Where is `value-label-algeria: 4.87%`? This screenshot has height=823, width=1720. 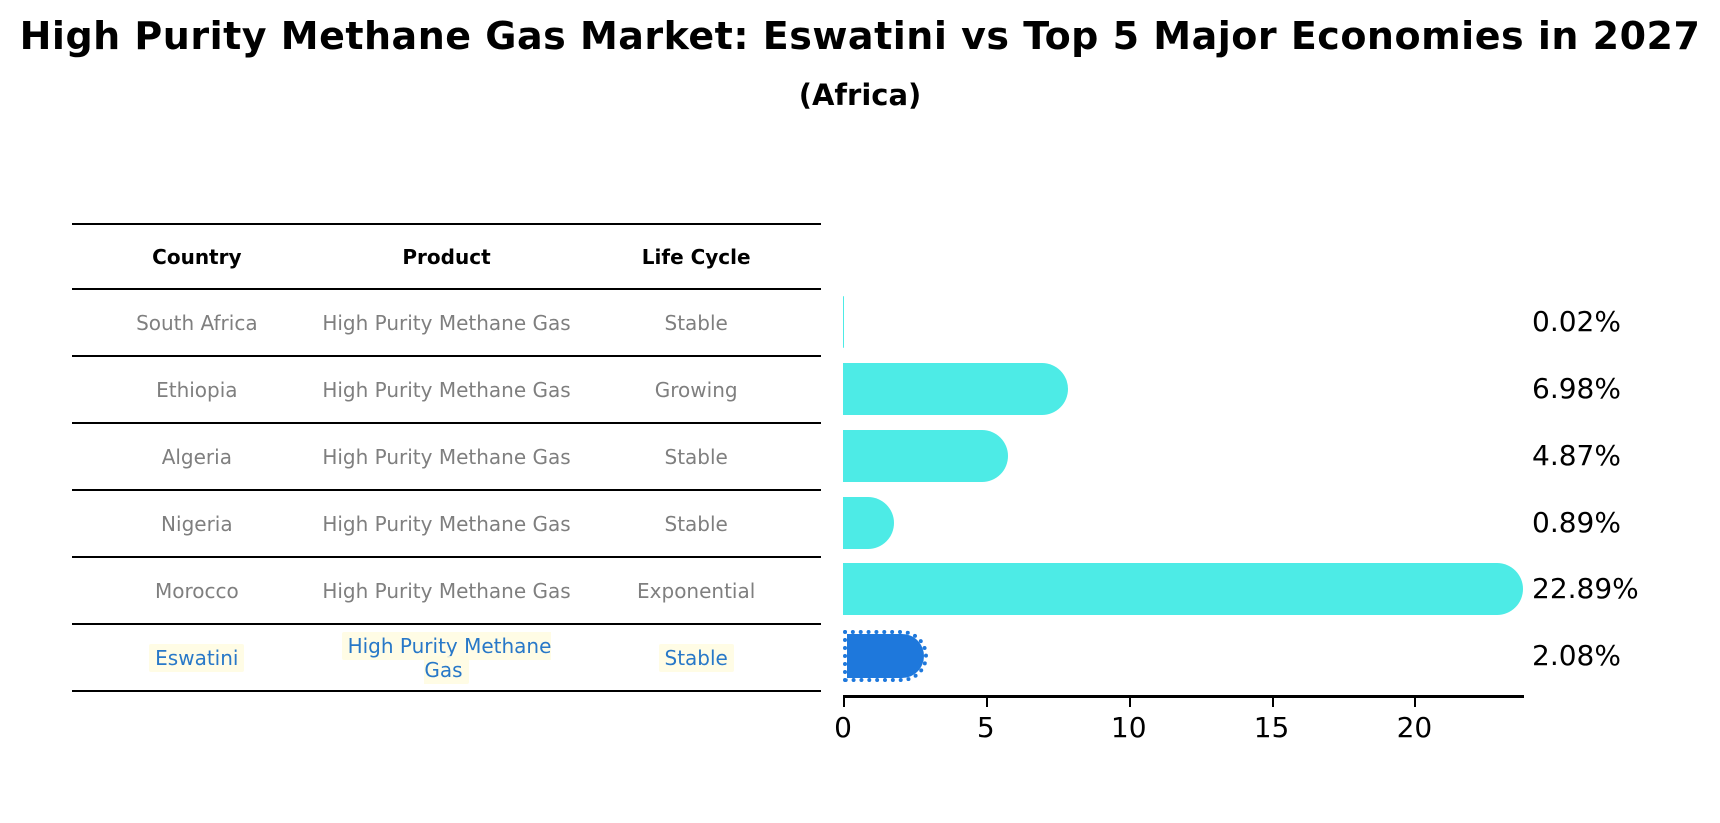
value-label-algeria: 4.87% is located at coordinates (1576, 455).